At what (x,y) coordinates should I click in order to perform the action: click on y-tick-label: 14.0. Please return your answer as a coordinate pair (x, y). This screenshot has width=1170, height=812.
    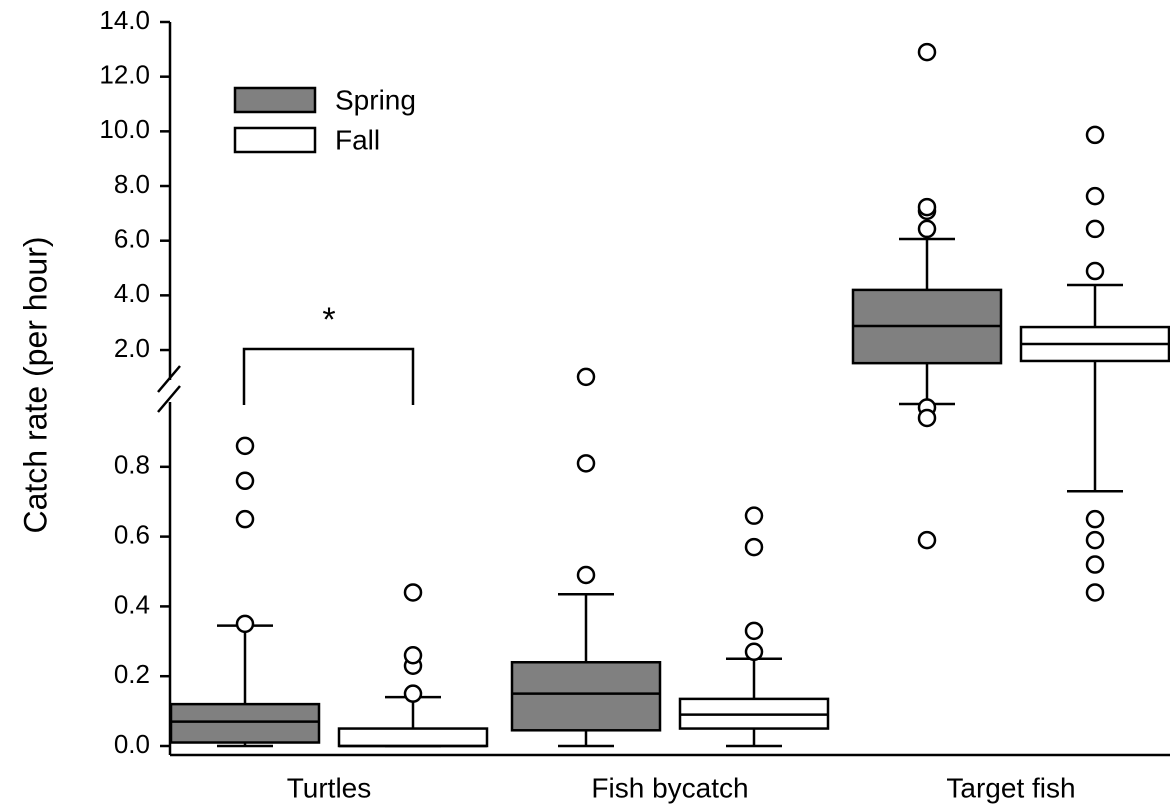
    Looking at the image, I should click on (124, 20).